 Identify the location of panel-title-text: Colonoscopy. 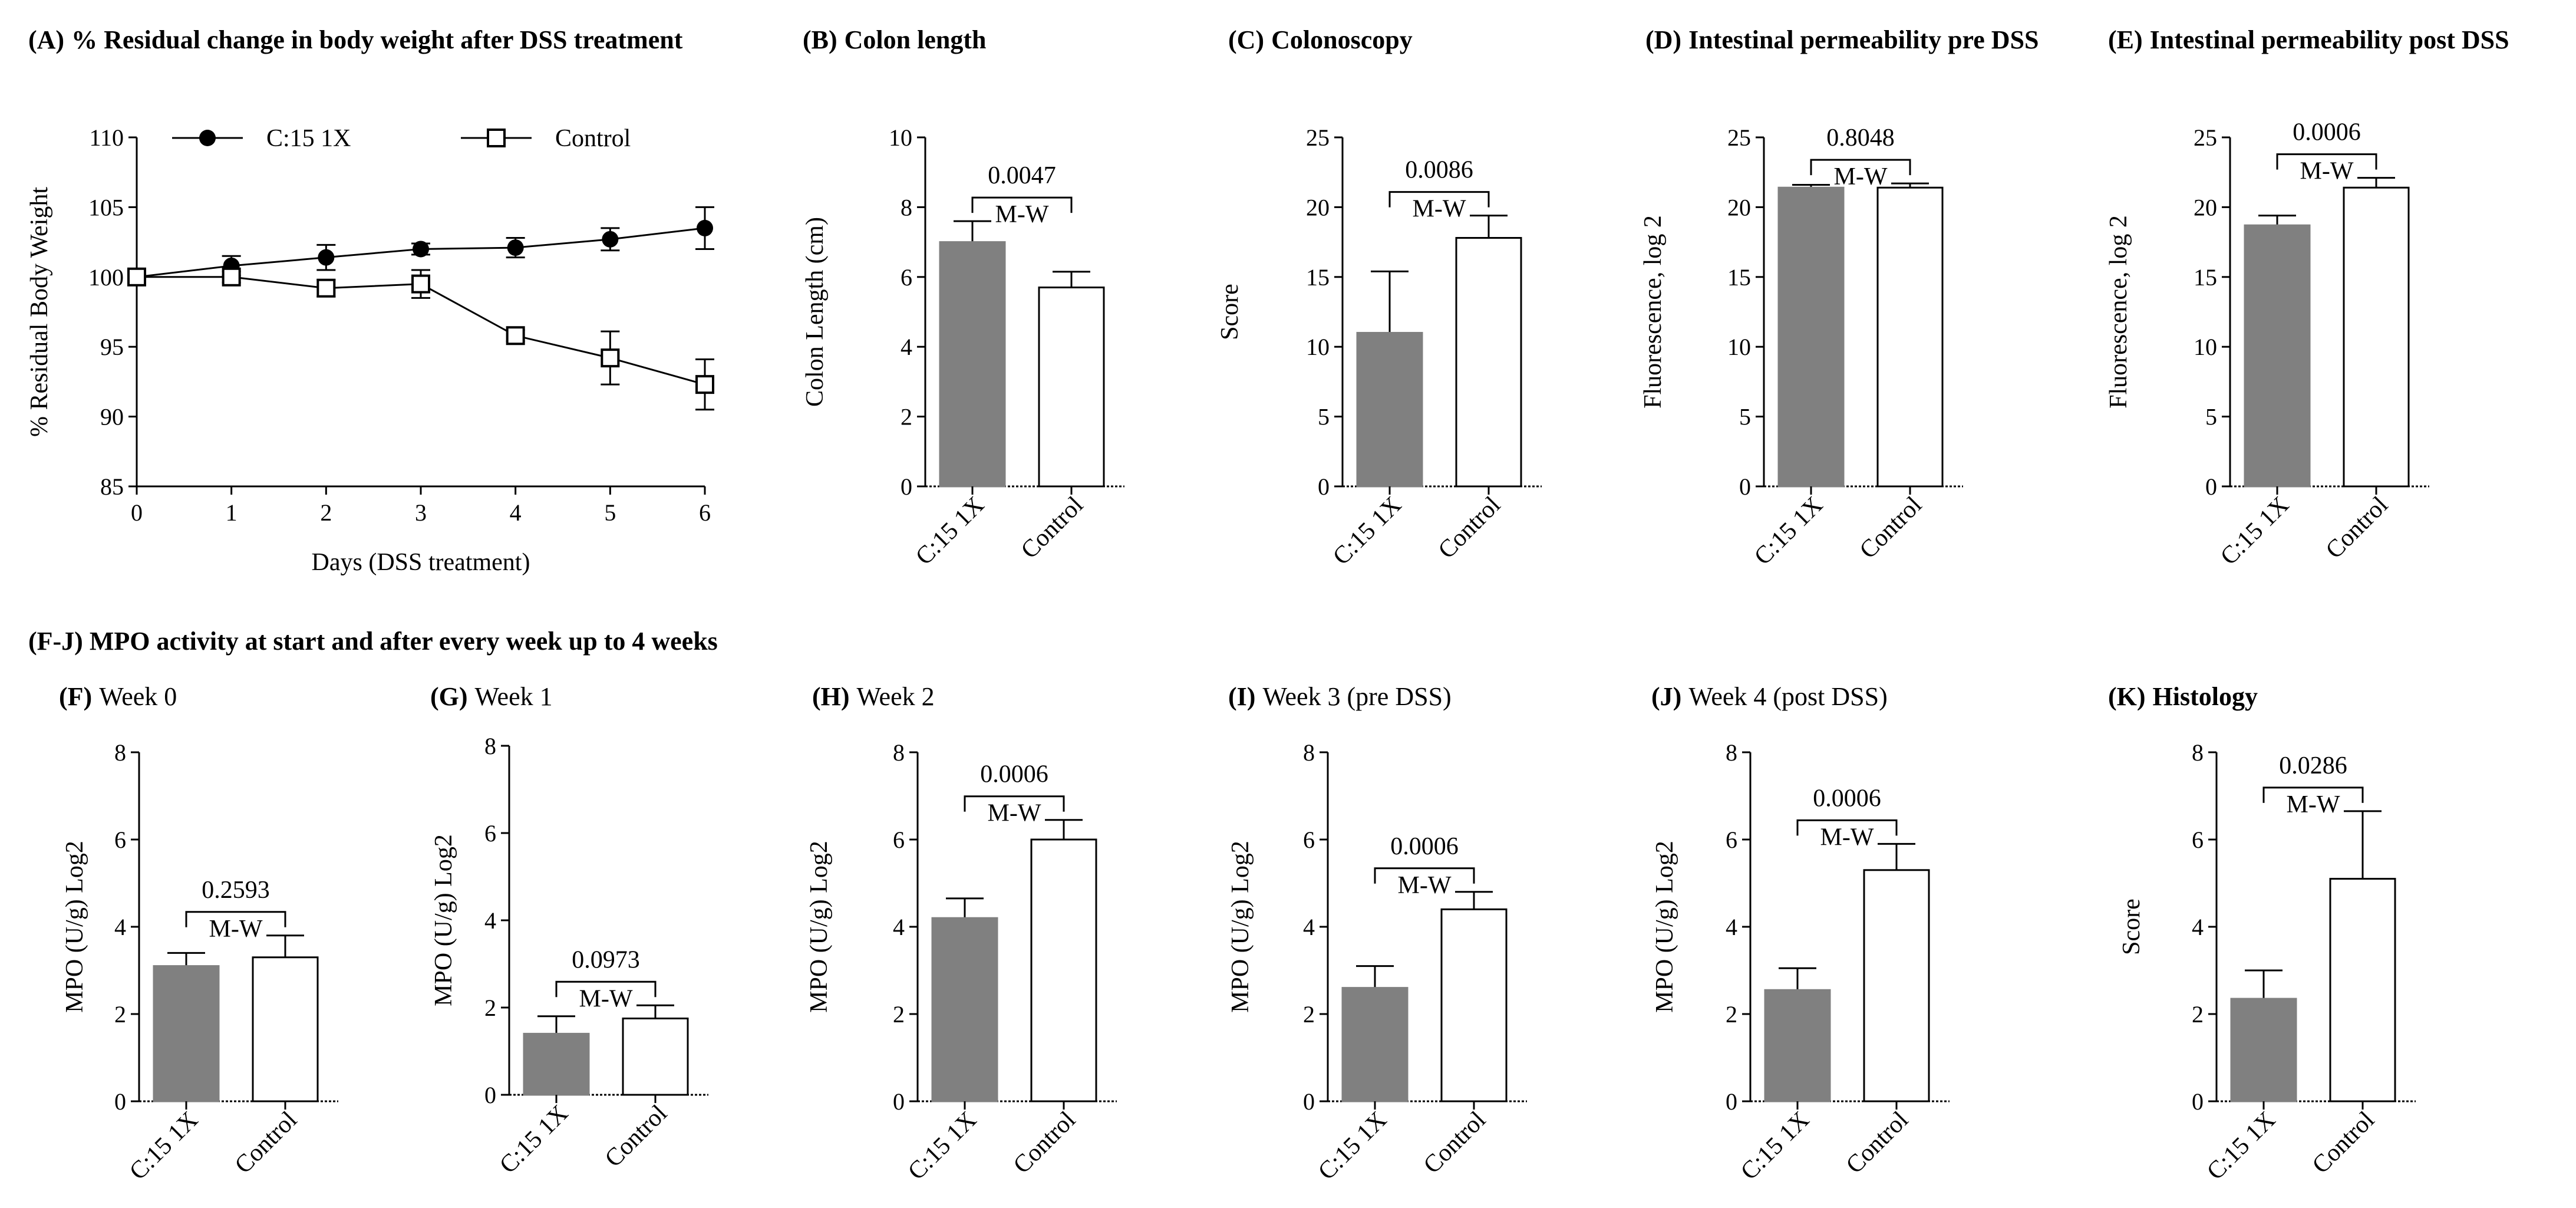
(1342, 39).